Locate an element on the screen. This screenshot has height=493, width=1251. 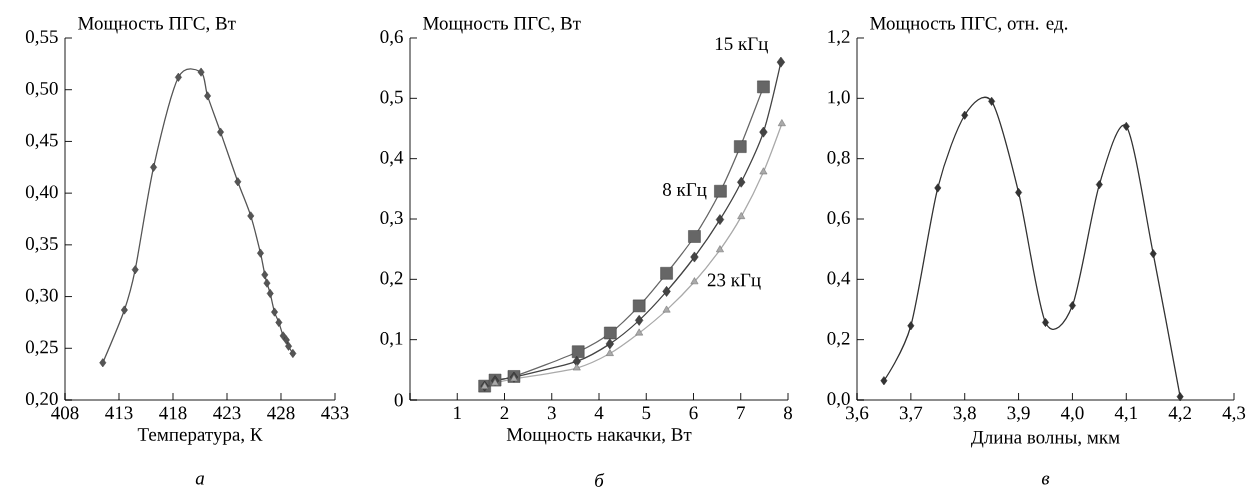
x-tick-label: 4,2 is located at coordinates (1179, 414).